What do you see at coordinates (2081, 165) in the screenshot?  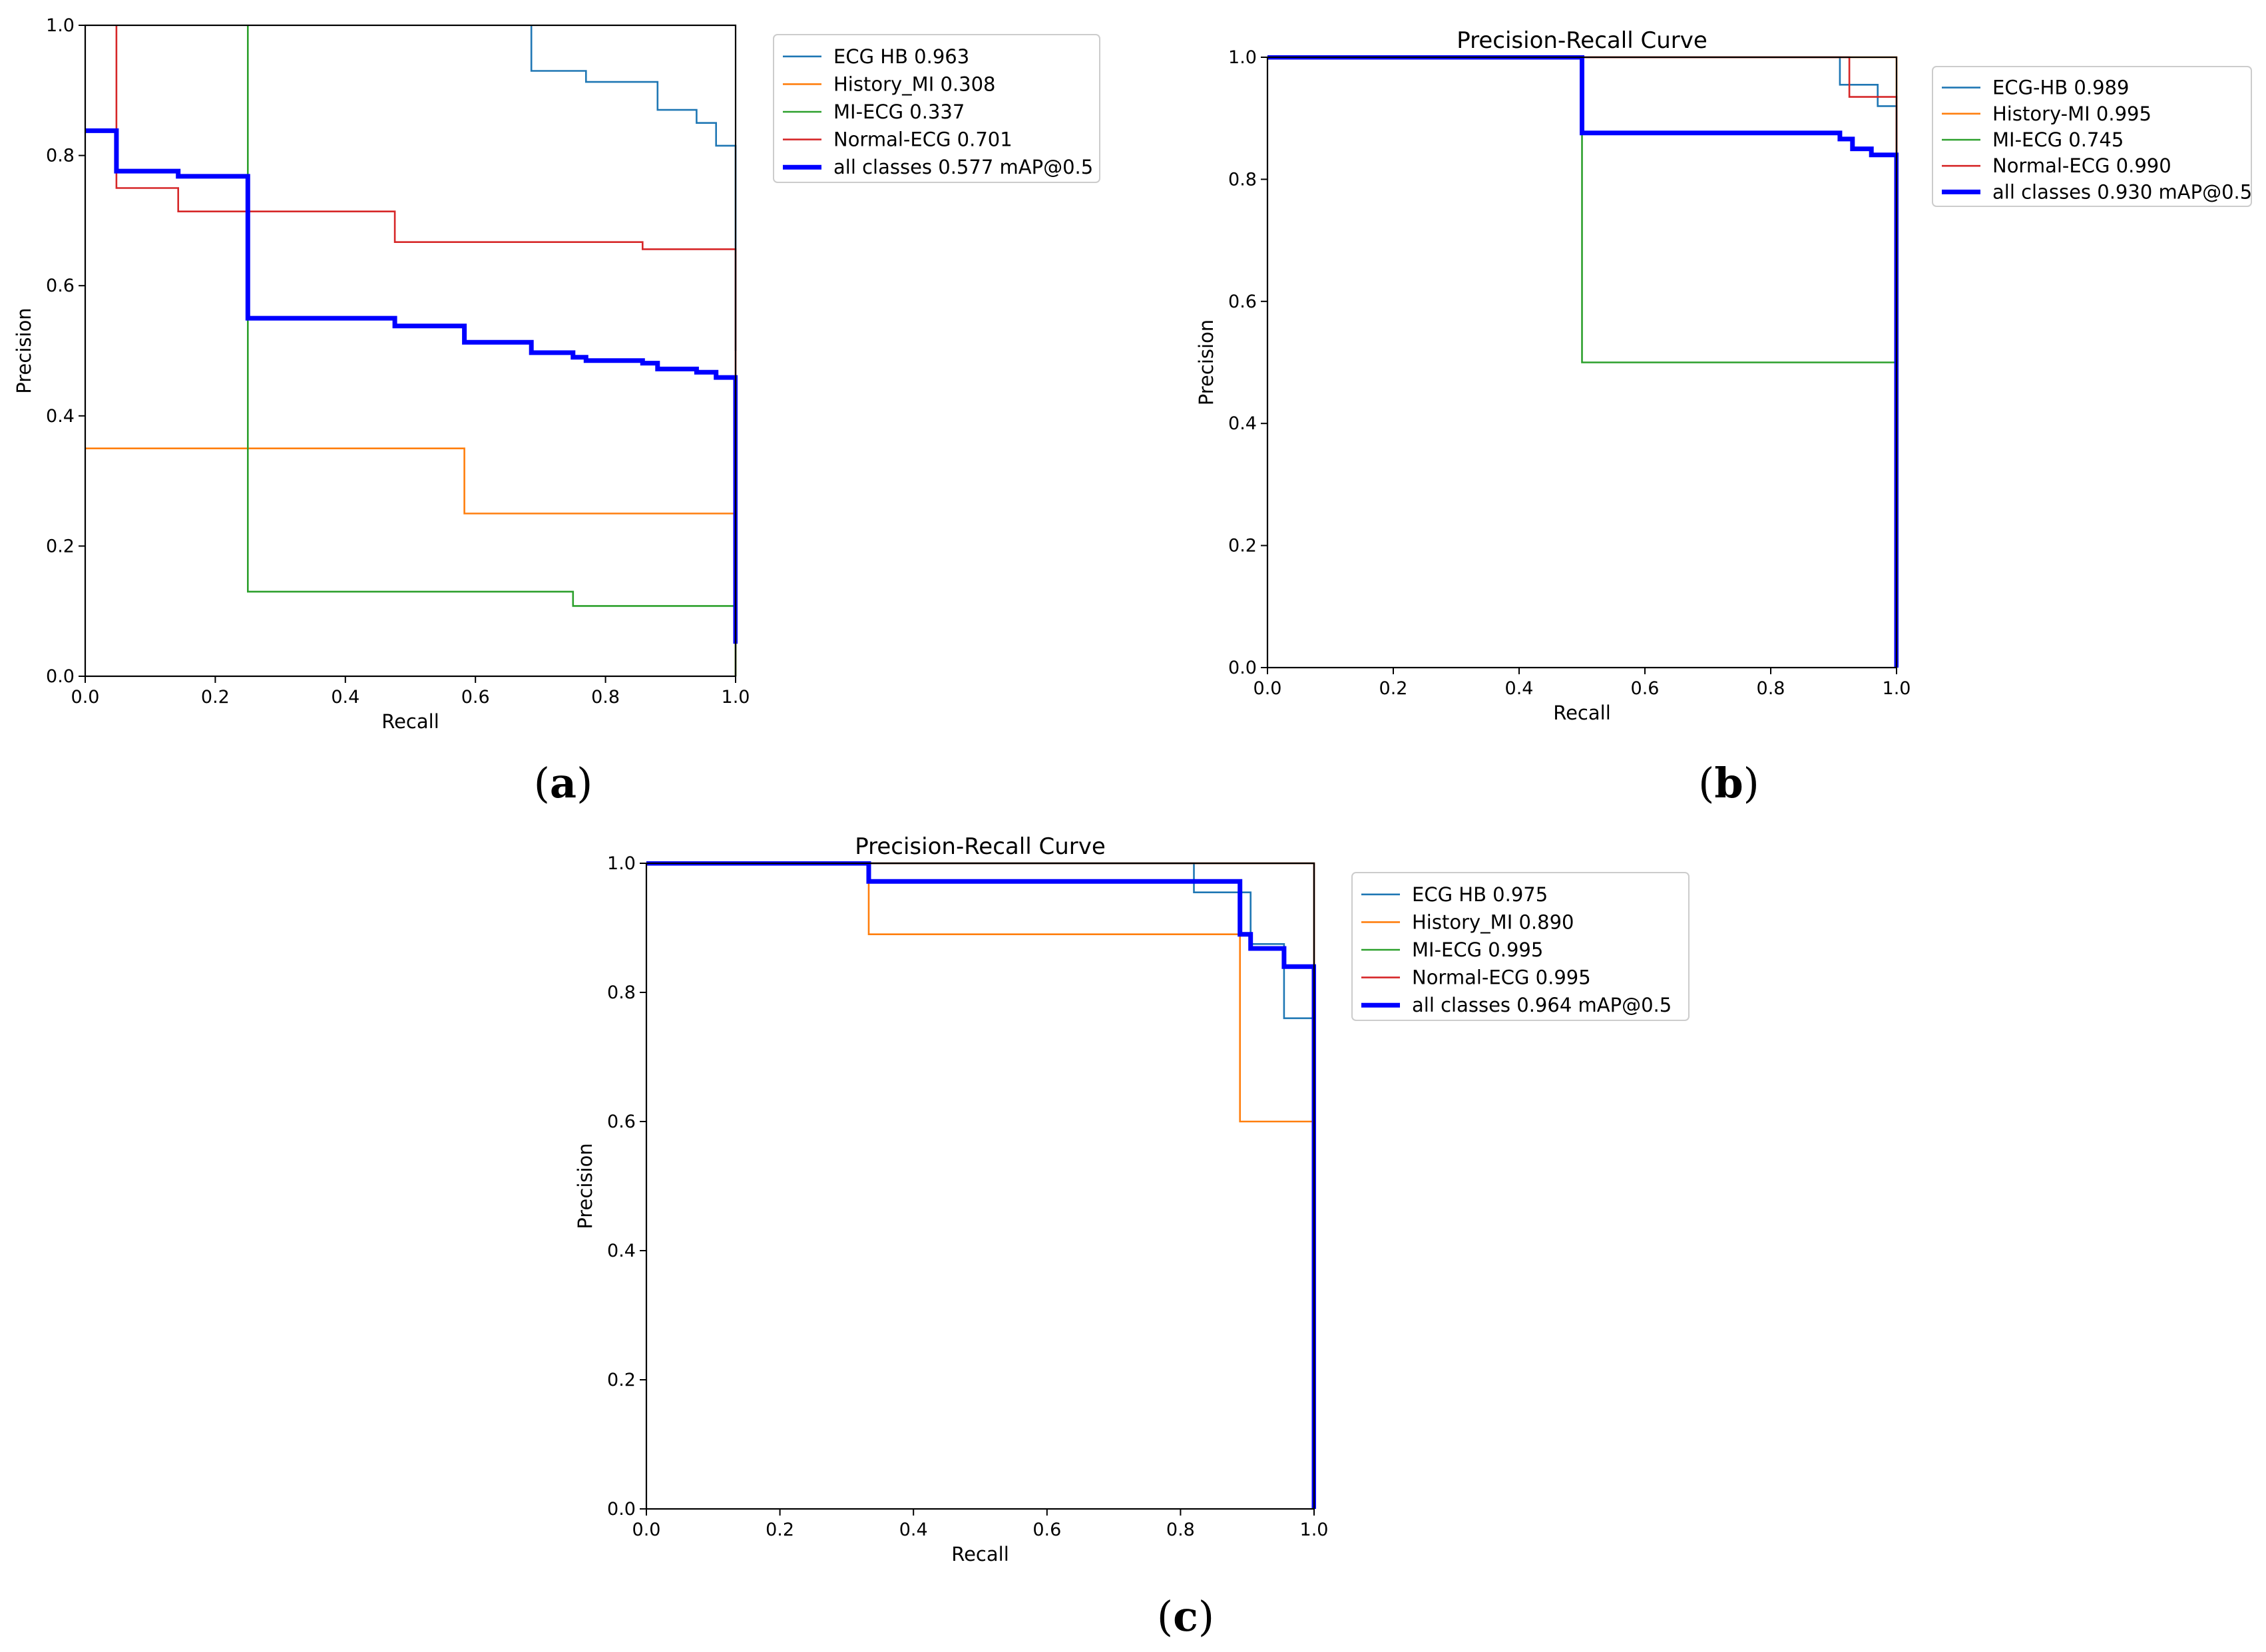 I see `legend-entry: Normal-ECG 0.990` at bounding box center [2081, 165].